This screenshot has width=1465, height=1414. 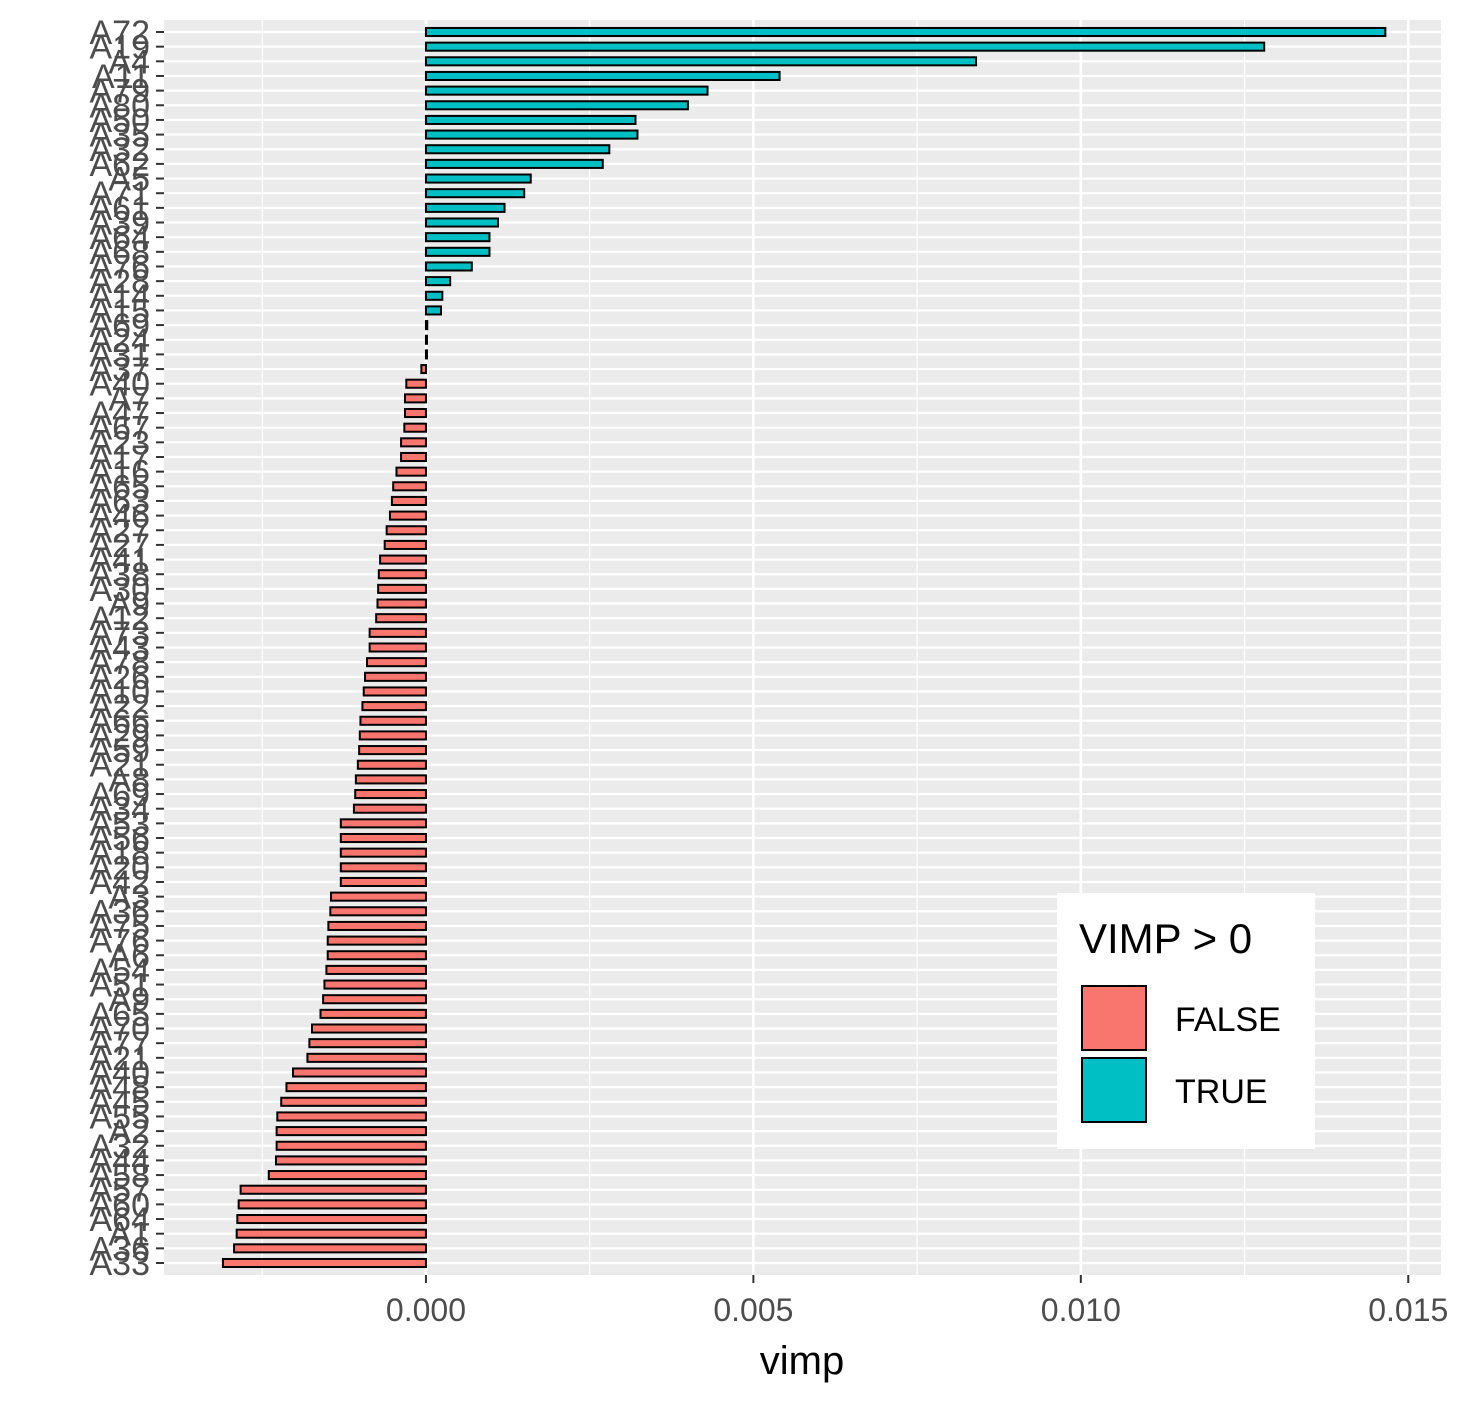 What do you see at coordinates (120, 473) in the screenshot?
I see `y-tick-label: A16` at bounding box center [120, 473].